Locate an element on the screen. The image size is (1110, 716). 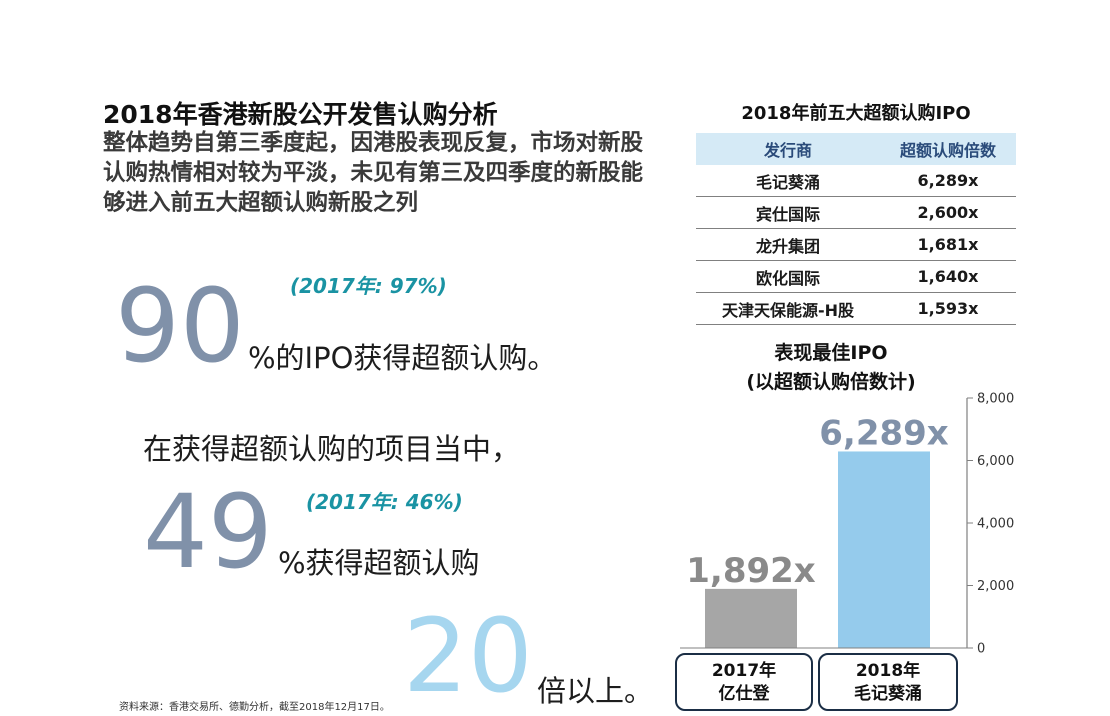
page-title: 2018年香港新股公开发售认购分析 is located at coordinates (300, 114).